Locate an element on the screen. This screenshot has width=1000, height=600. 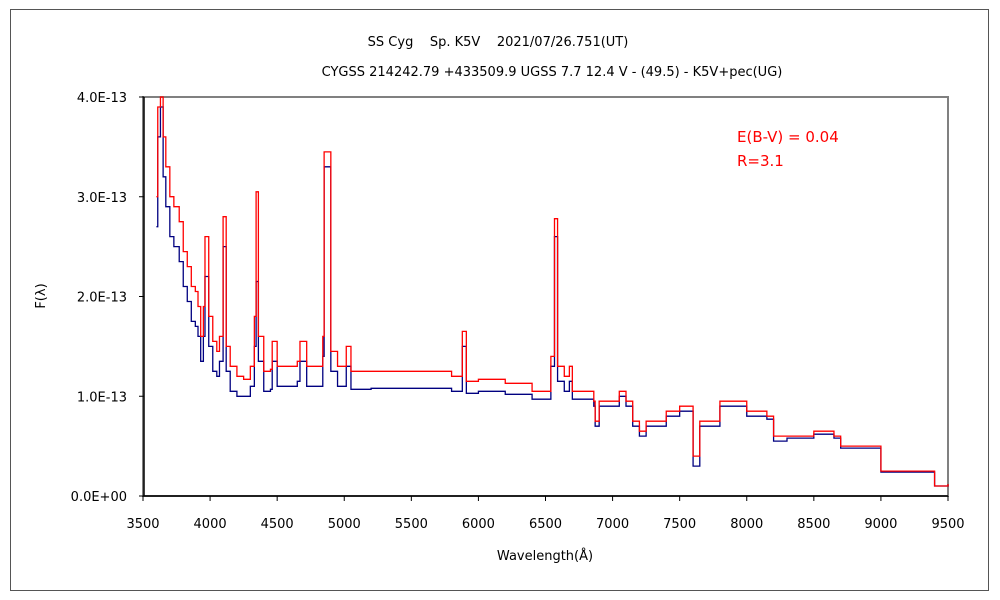
annotation-ebv: E(B-V) = 0.04 is located at coordinates (788, 137).